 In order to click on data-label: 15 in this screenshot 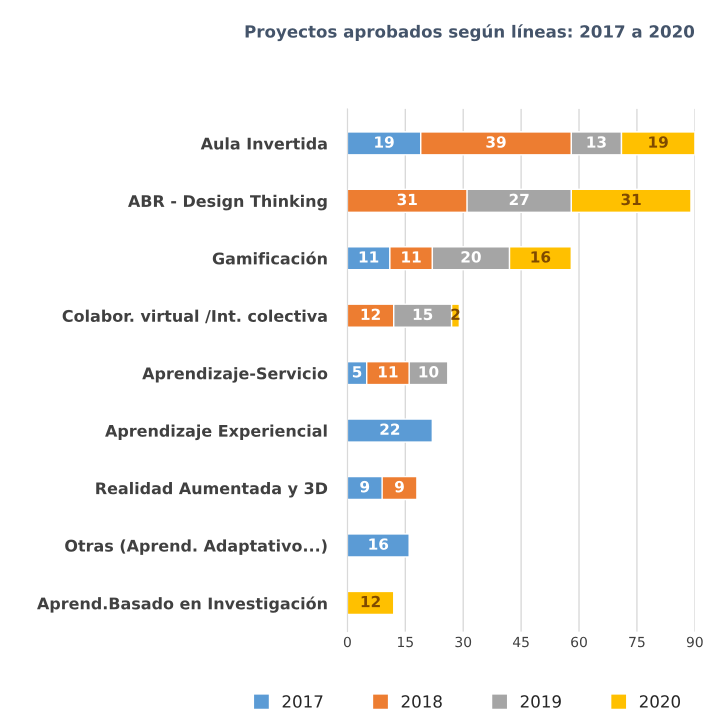, I will do `click(423, 314)`.